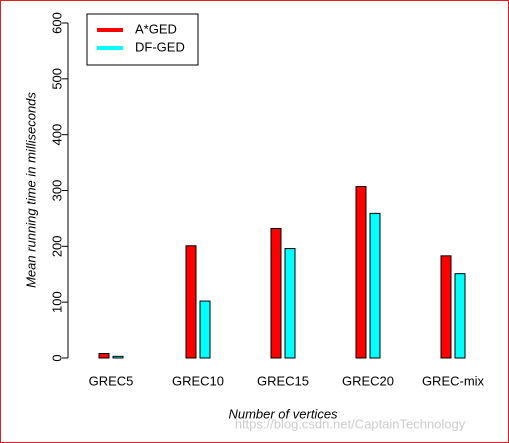 This screenshot has height=443, width=509. Describe the element at coordinates (198, 380) in the screenshot. I see `x-tick-label: GREC10` at that location.